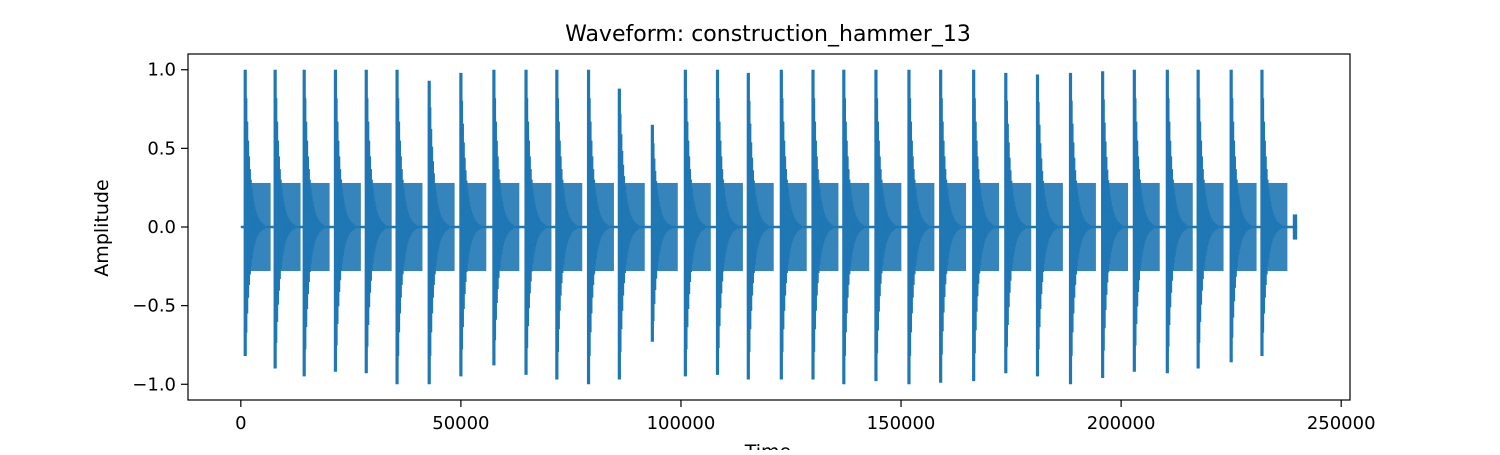 This screenshot has width=1500, height=455. I want to click on waveform-end-tail, so click(1295, 227).